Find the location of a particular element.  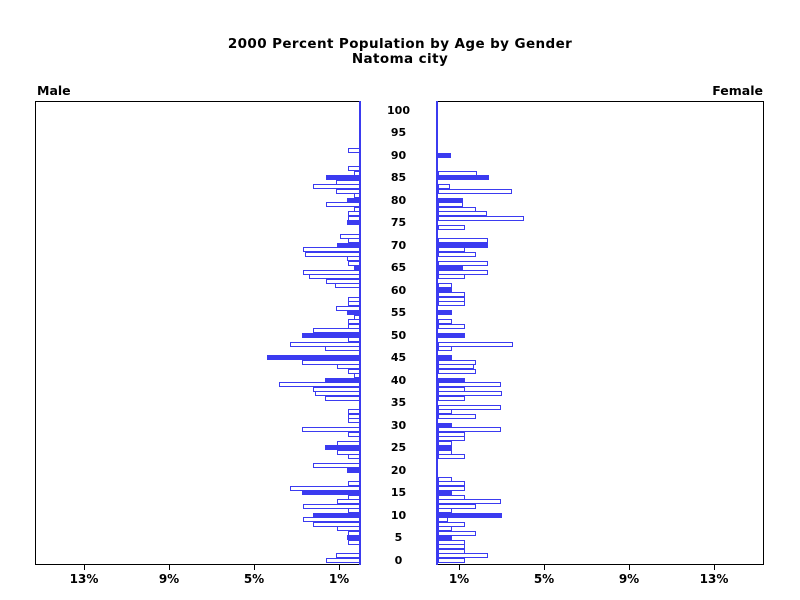

age-label-65: 65 is located at coordinates (398, 267).